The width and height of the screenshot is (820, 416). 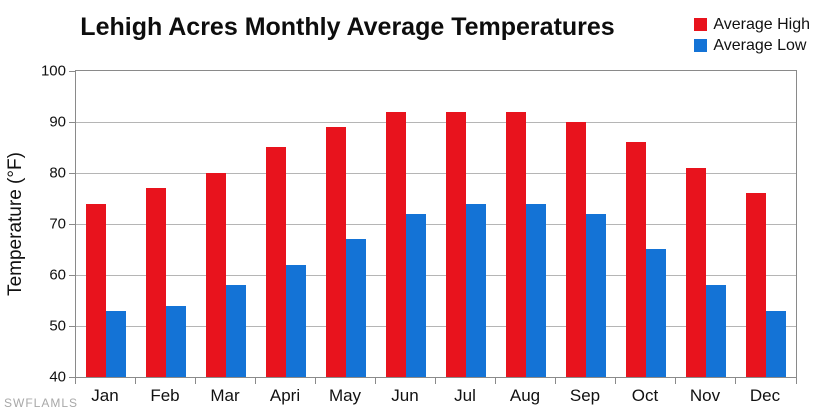 I want to click on bar-average-high-jul, so click(x=456, y=244).